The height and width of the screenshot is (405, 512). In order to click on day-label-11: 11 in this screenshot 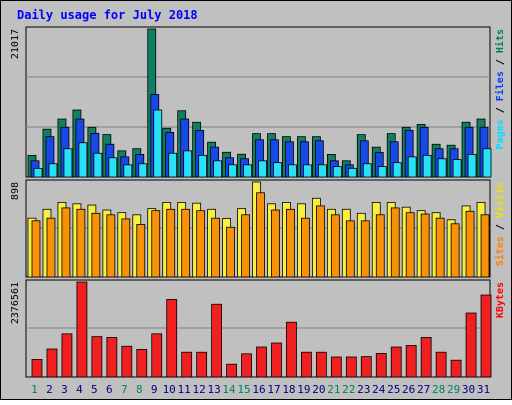, I will do `click(184, 389)`.